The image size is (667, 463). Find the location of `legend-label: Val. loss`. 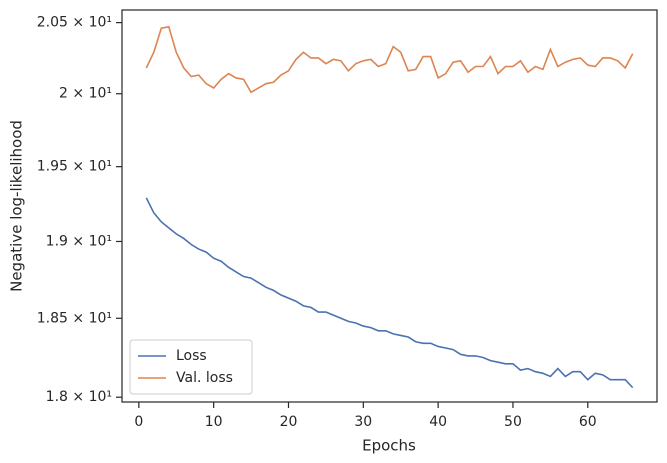

legend-label: Val. loss is located at coordinates (204, 378).